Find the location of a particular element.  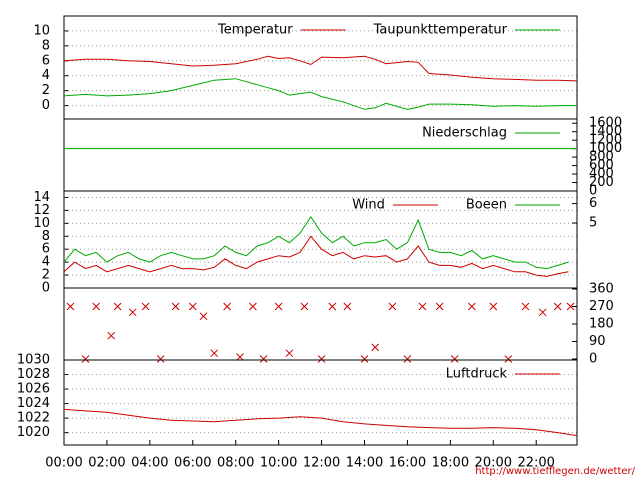

x-tick-label: 22:00 is located at coordinates (535, 463).